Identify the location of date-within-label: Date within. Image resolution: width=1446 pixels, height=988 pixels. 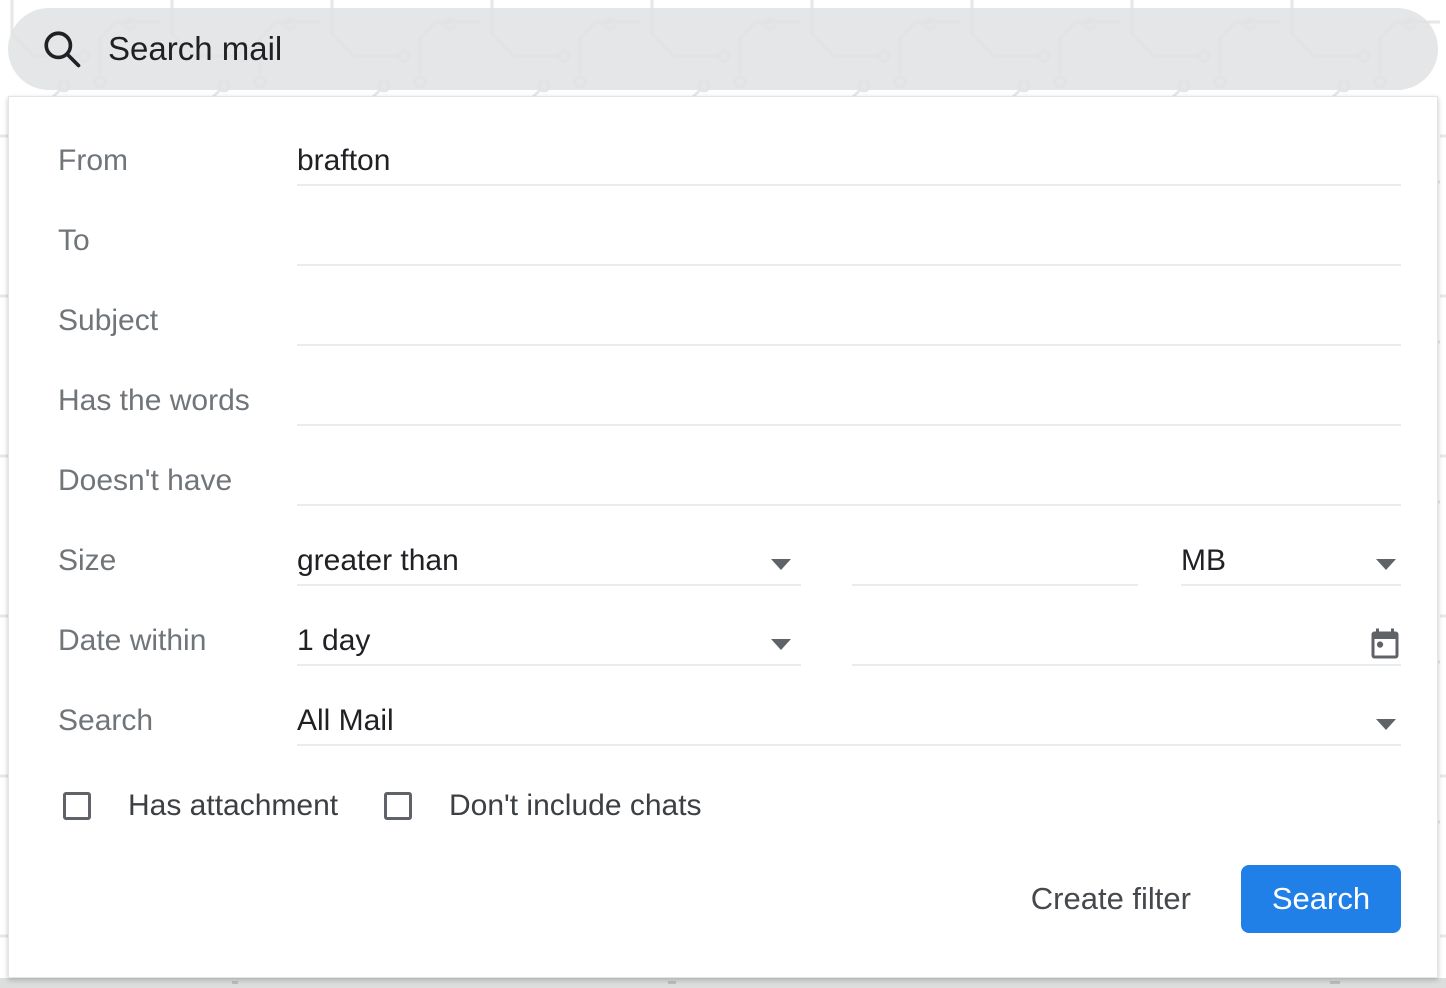
(132, 640).